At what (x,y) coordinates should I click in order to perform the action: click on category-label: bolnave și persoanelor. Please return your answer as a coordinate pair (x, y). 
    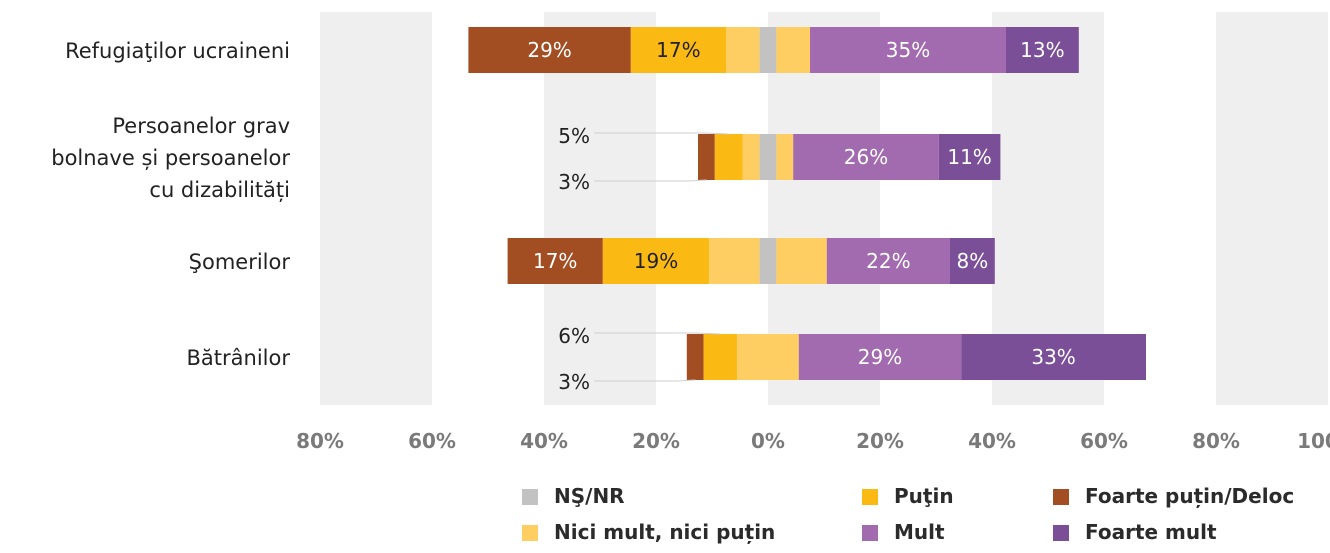
    Looking at the image, I should click on (170, 158).